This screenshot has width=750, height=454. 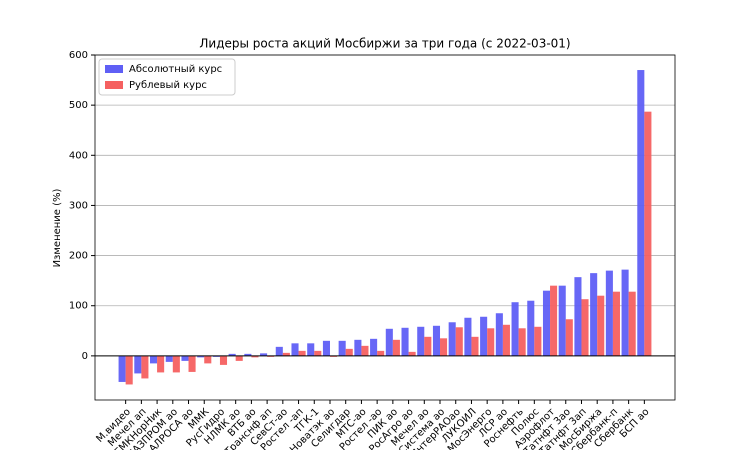 I want to click on y-tick-label: 600, so click(x=78, y=55).